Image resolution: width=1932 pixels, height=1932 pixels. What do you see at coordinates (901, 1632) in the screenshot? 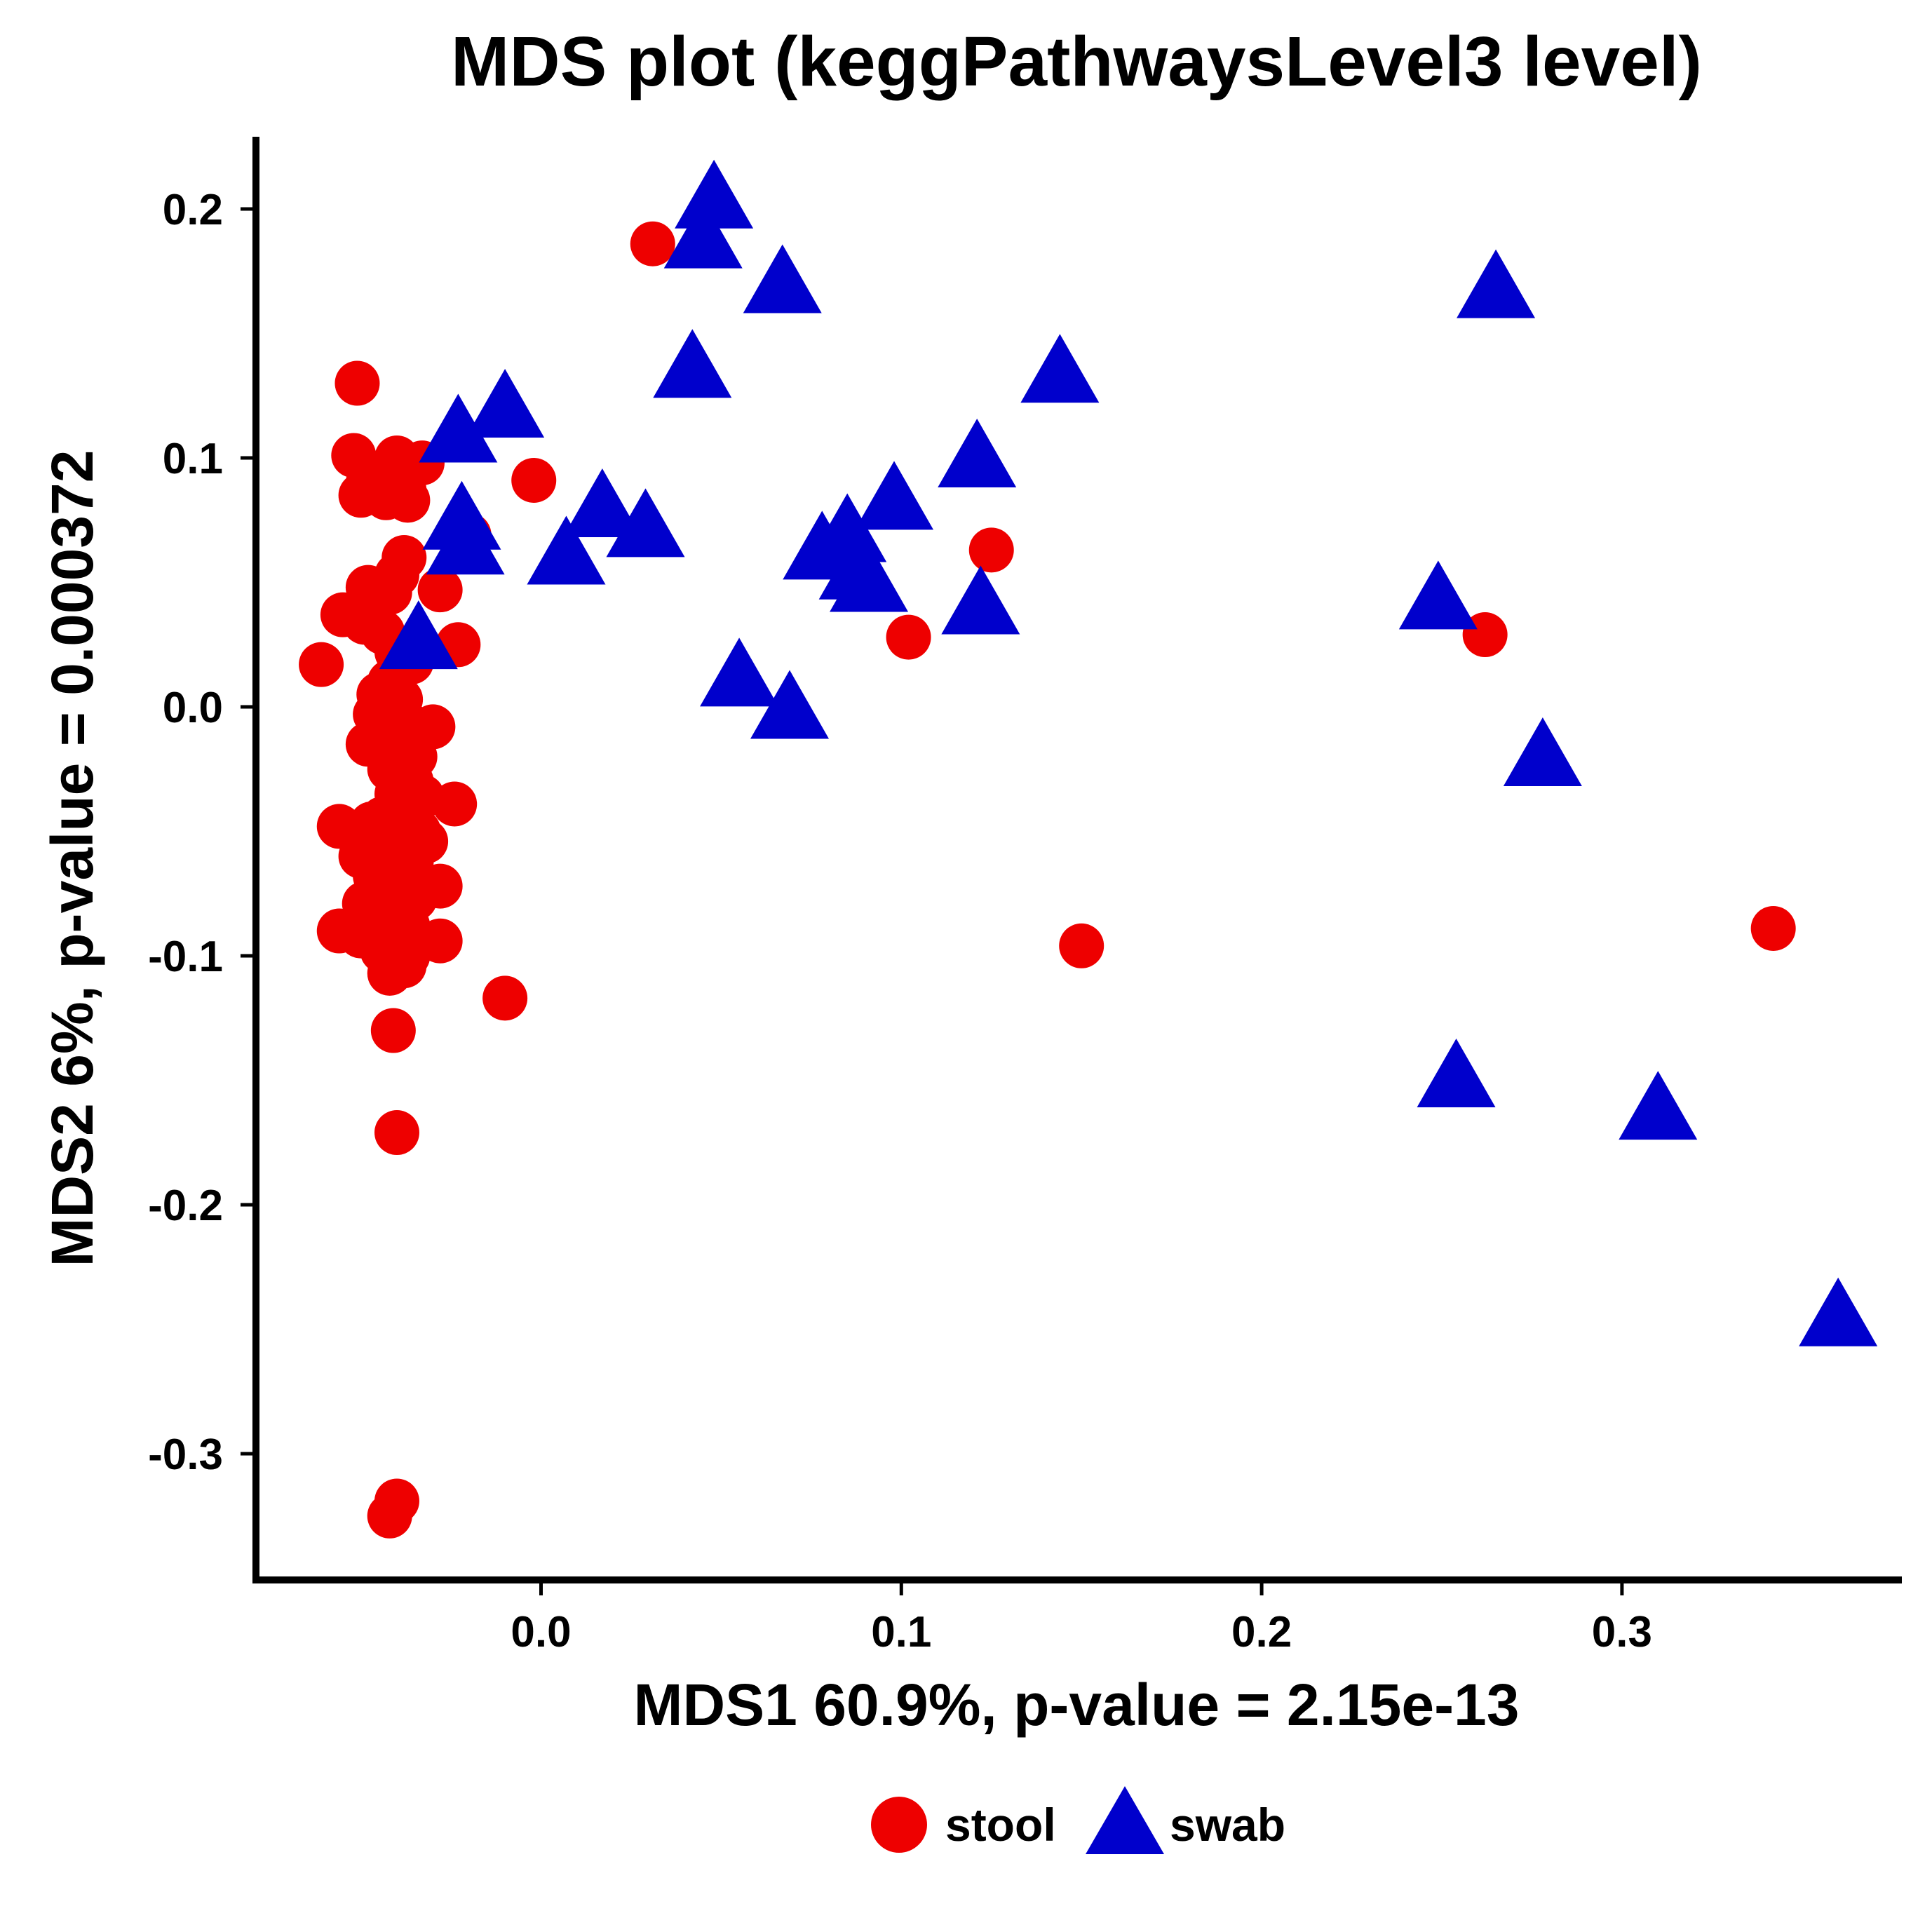
I see `x-tick-label: 0.1` at bounding box center [901, 1632].